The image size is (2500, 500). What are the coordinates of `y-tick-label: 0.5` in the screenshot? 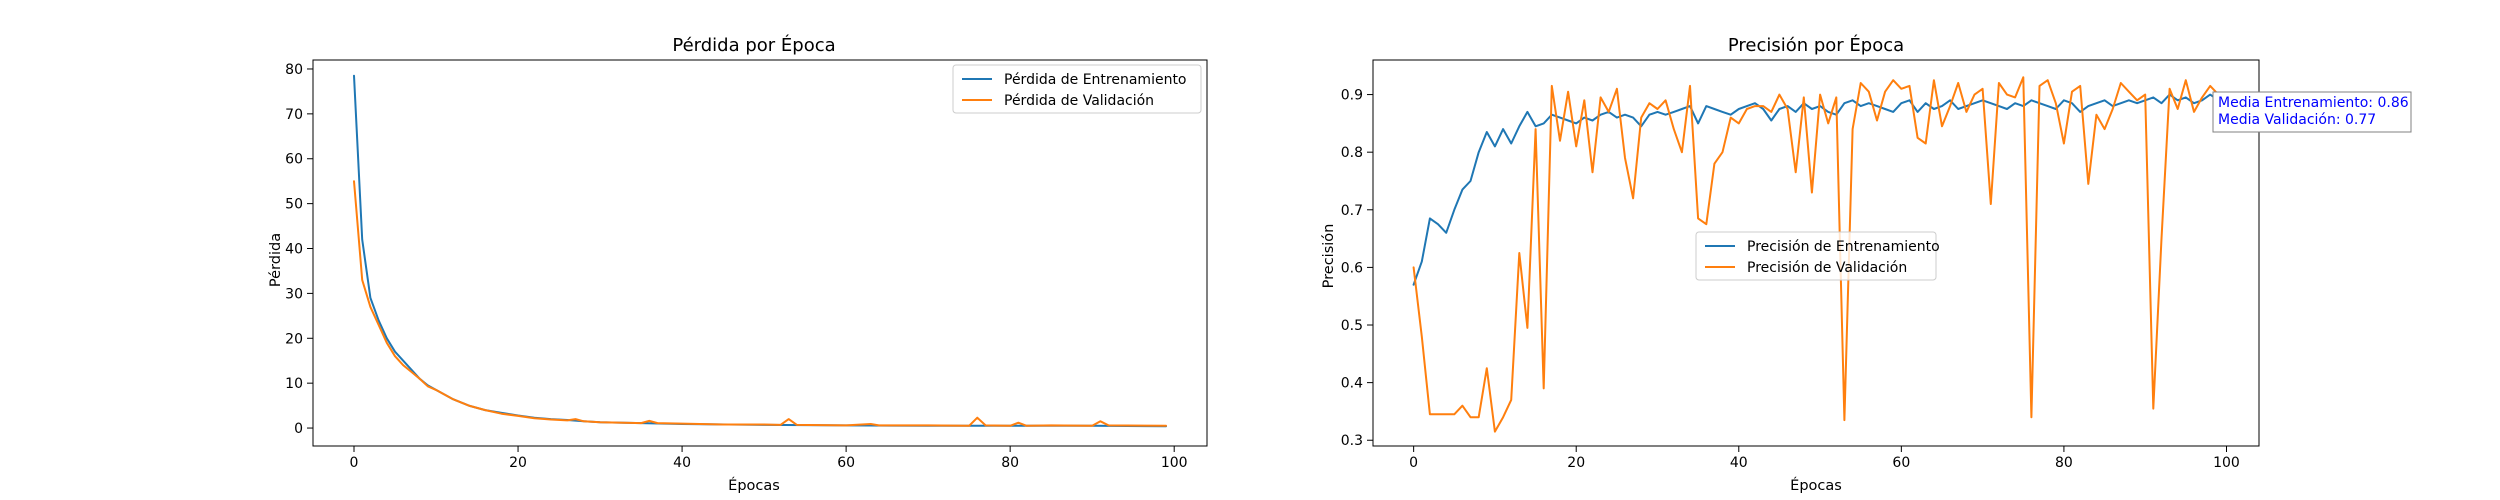 It's located at (1352, 326).